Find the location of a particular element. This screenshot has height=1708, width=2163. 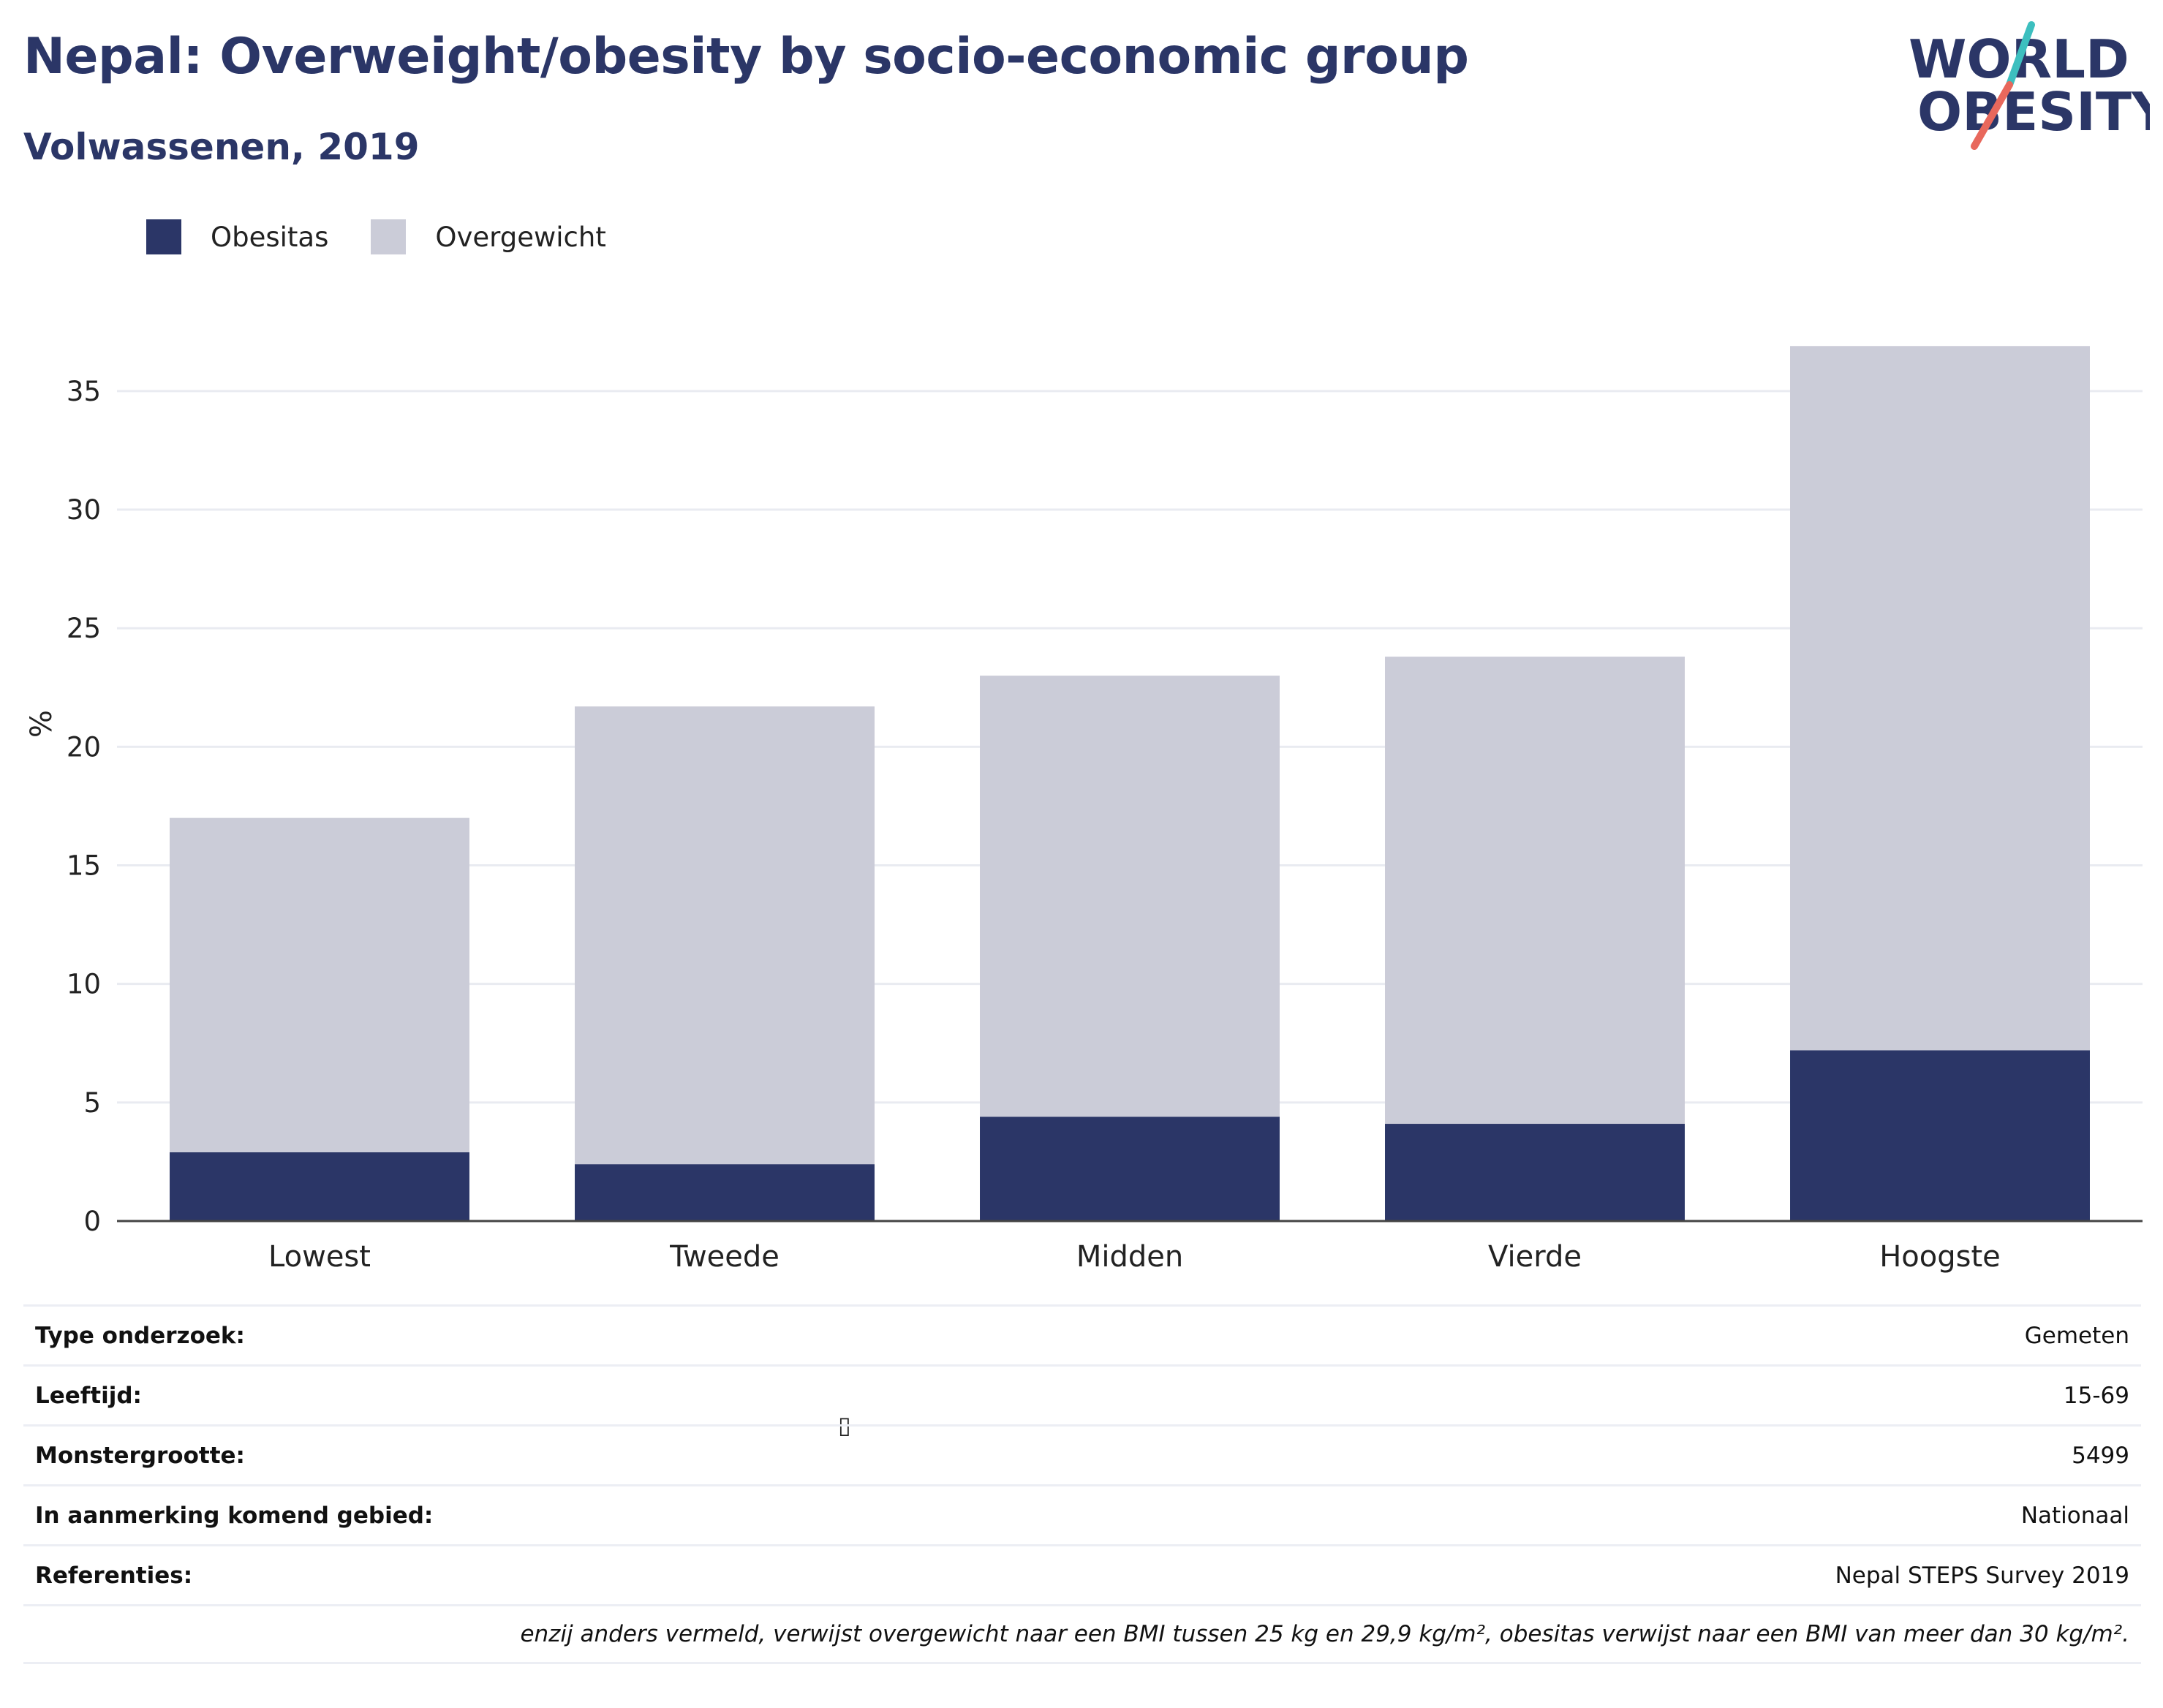

info-value: Nationaal is located at coordinates (2074, 1515).